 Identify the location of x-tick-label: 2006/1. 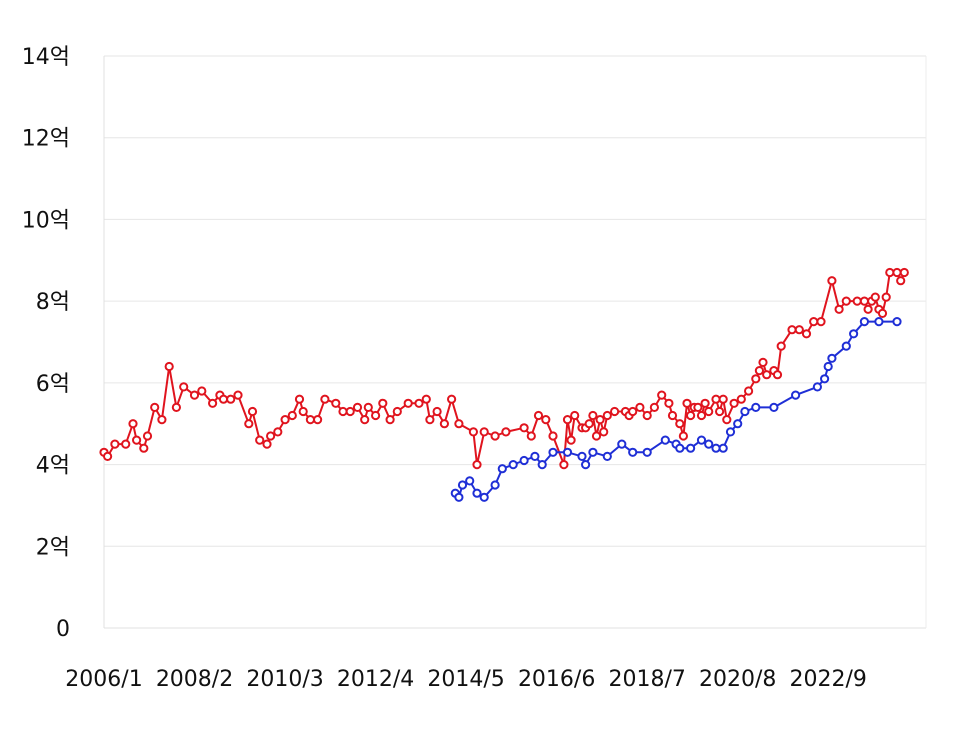
(103, 679).